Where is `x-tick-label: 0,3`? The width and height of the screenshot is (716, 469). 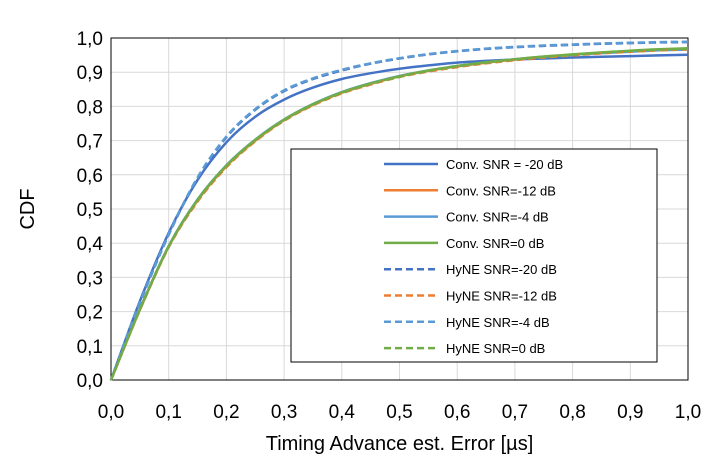
x-tick-label: 0,3 is located at coordinates (284, 412).